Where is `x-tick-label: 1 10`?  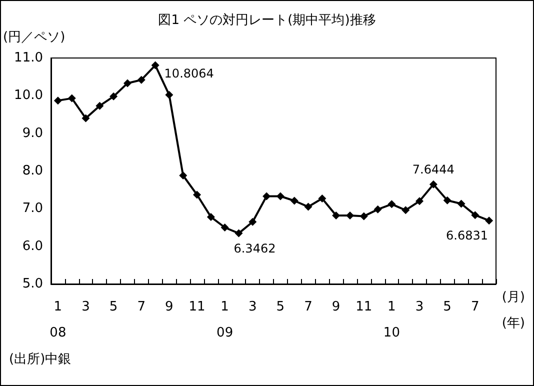
x-tick-label: 1 10 is located at coordinates (391, 320).